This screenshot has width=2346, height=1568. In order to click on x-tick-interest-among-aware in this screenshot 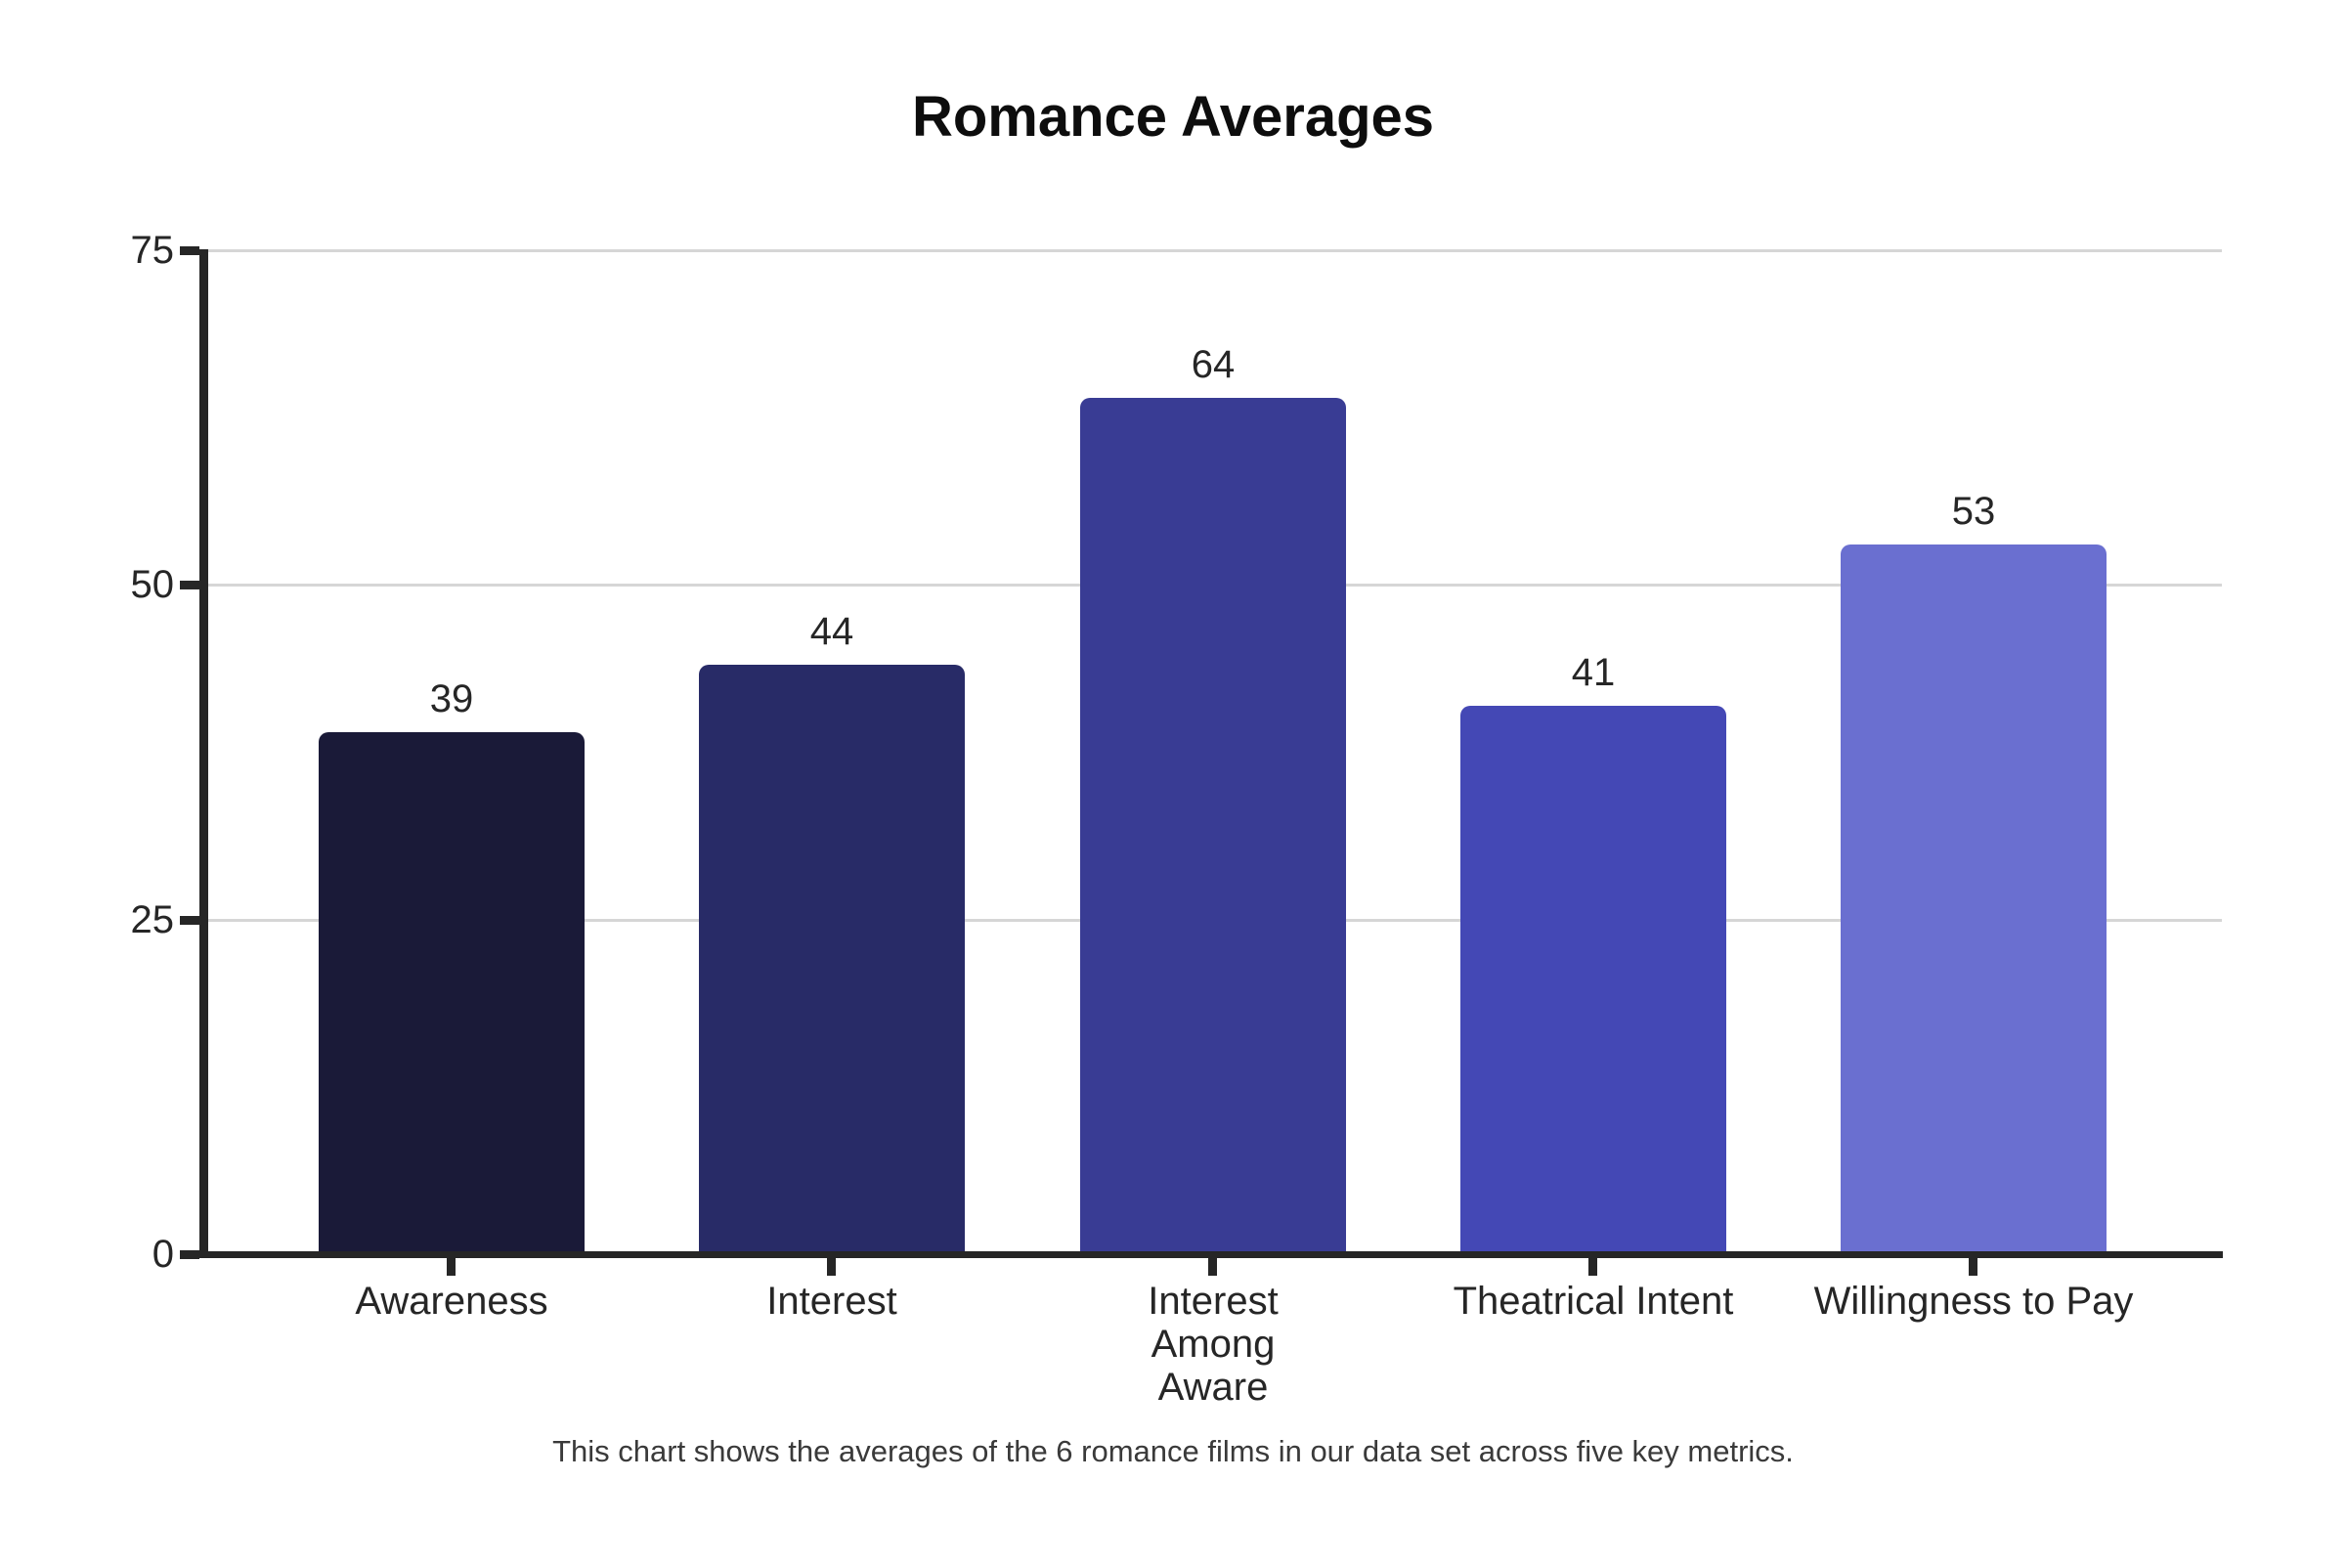, I will do `click(1212, 1267)`.